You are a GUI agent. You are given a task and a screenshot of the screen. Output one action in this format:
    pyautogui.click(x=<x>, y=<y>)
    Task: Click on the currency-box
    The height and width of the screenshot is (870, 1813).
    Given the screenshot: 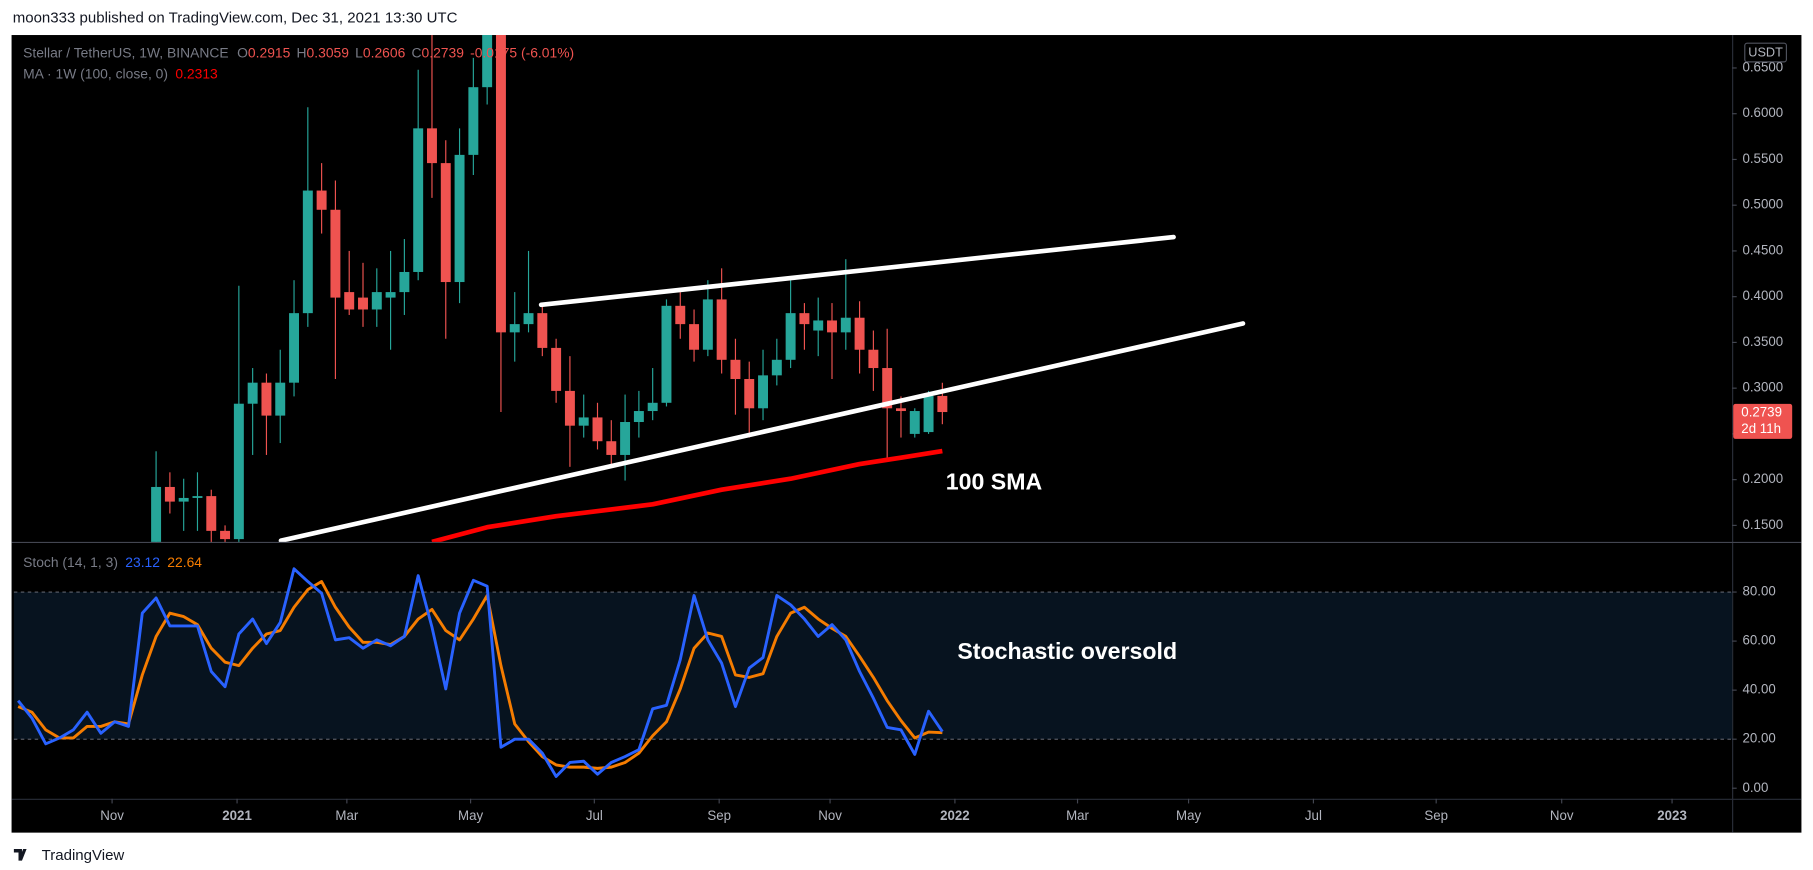 What is the action you would take?
    pyautogui.click(x=1765, y=52)
    